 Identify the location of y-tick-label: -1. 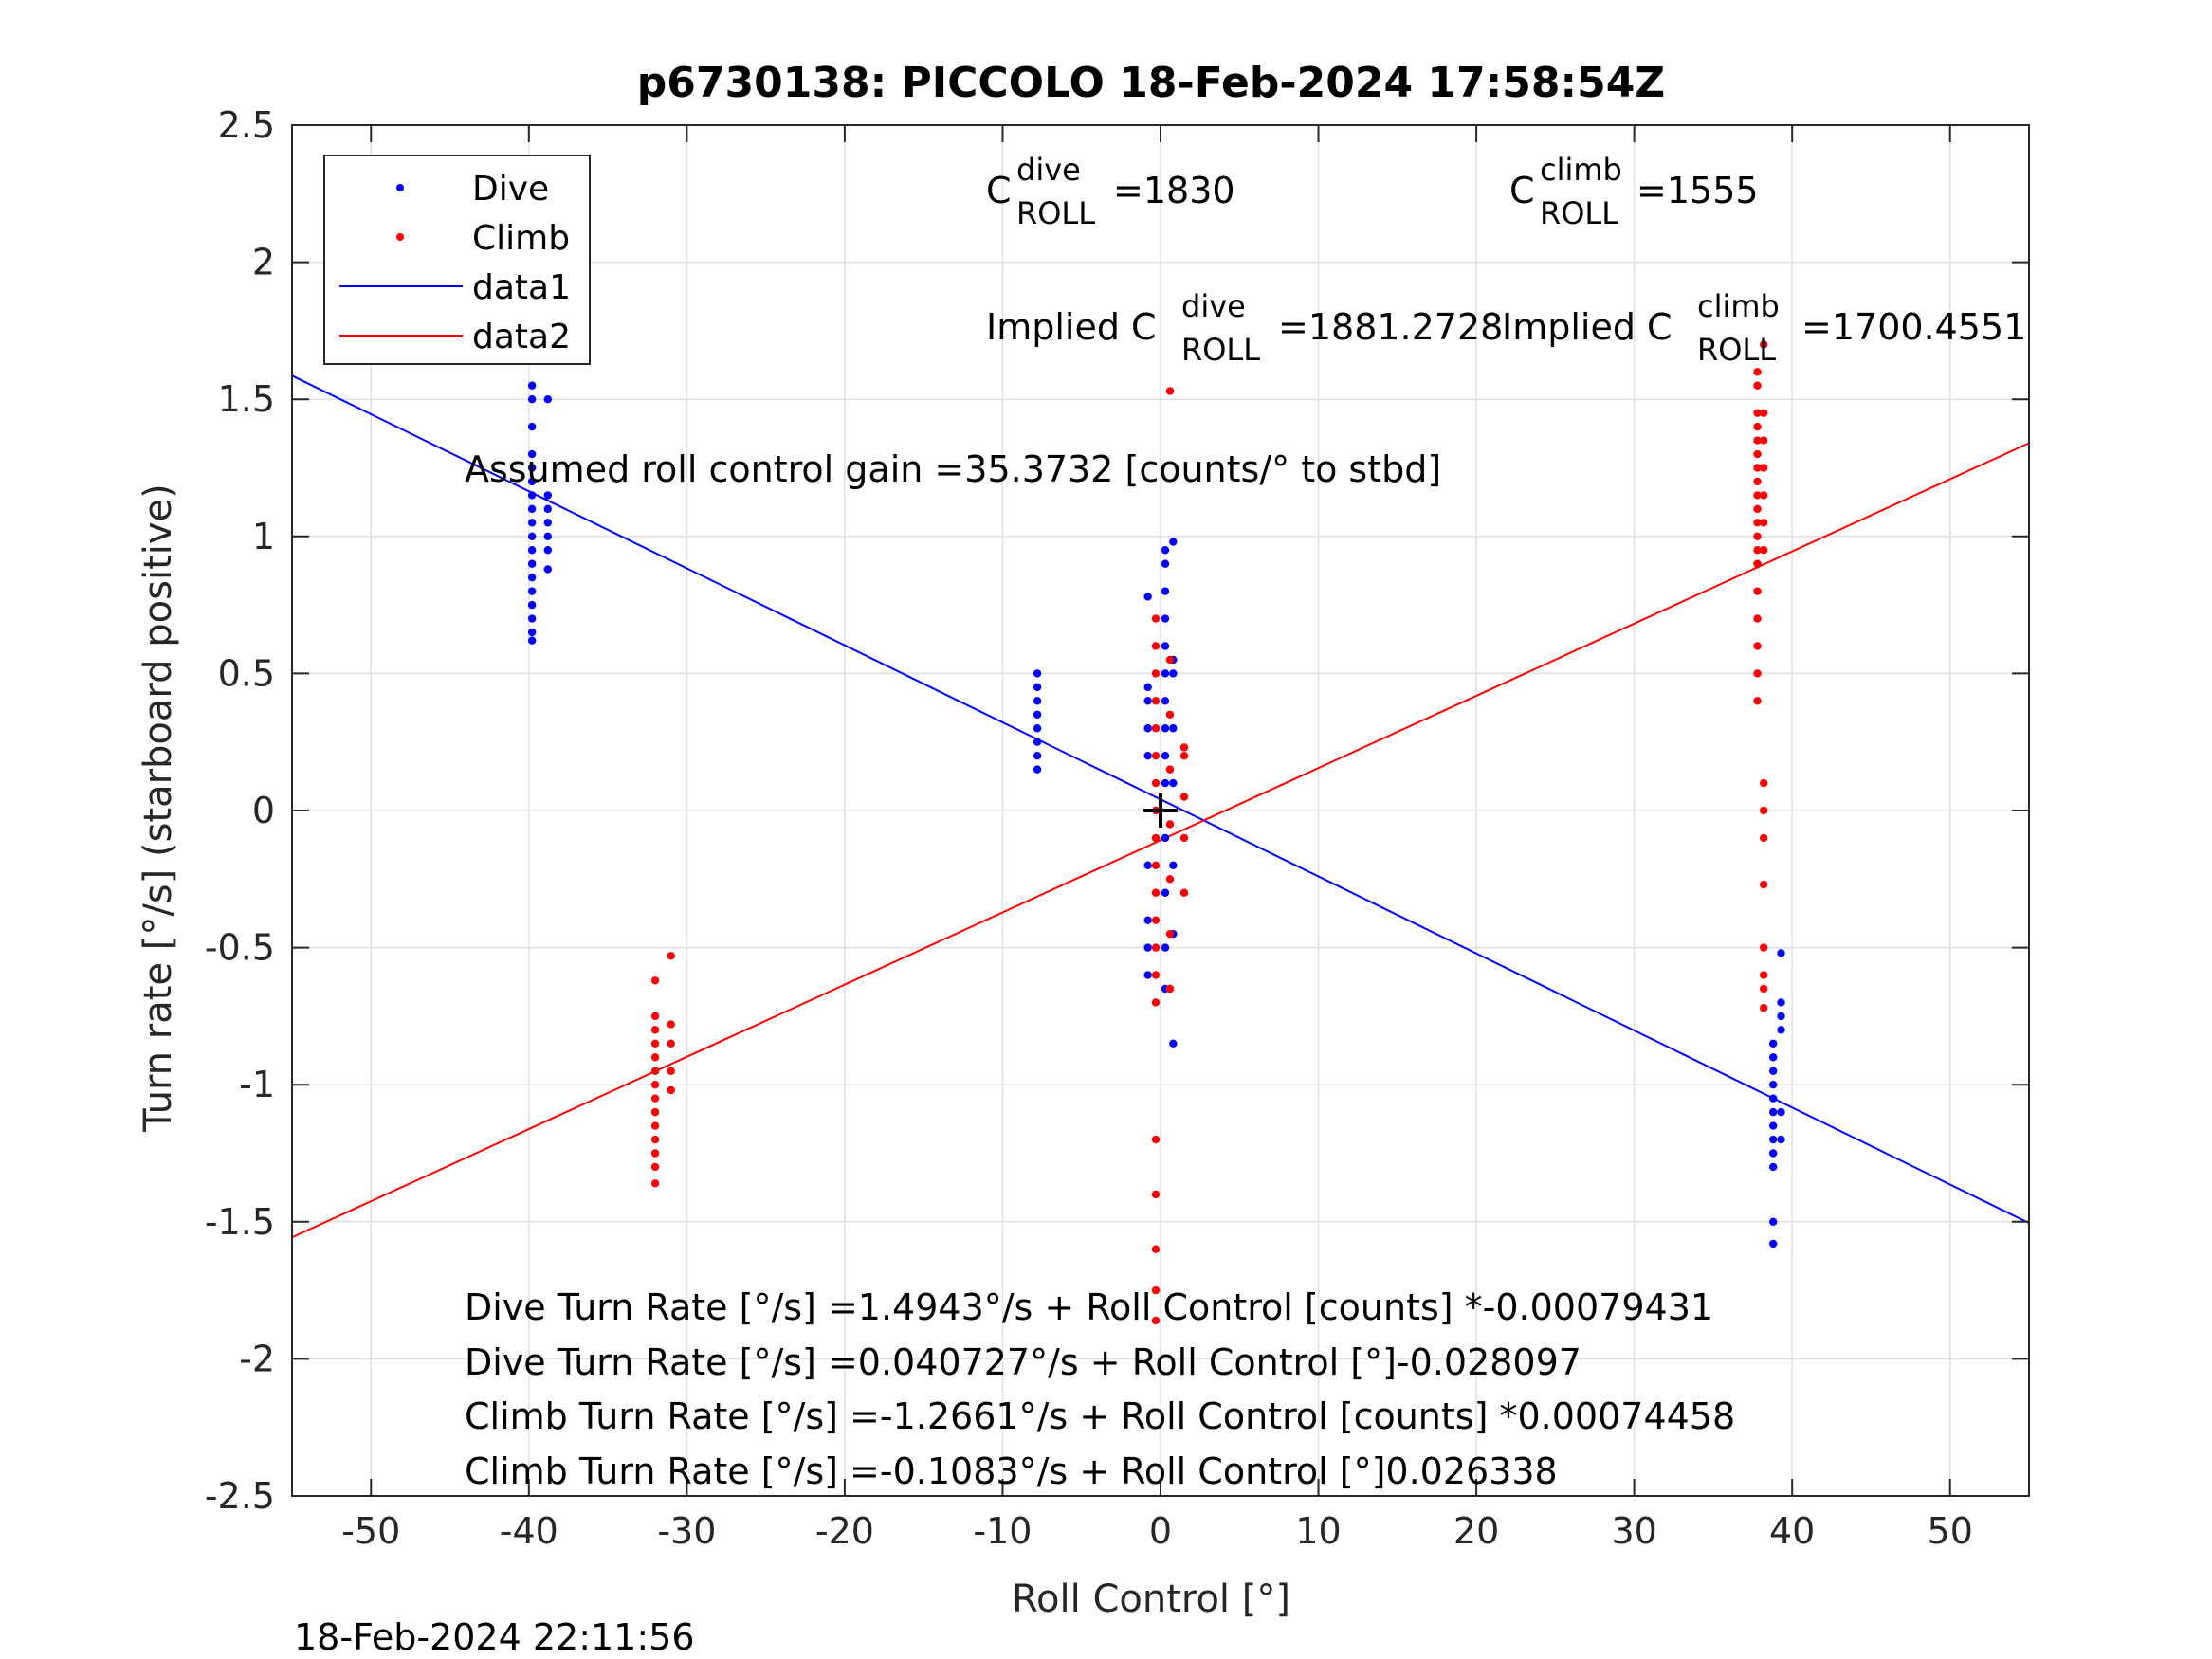
(257, 1084).